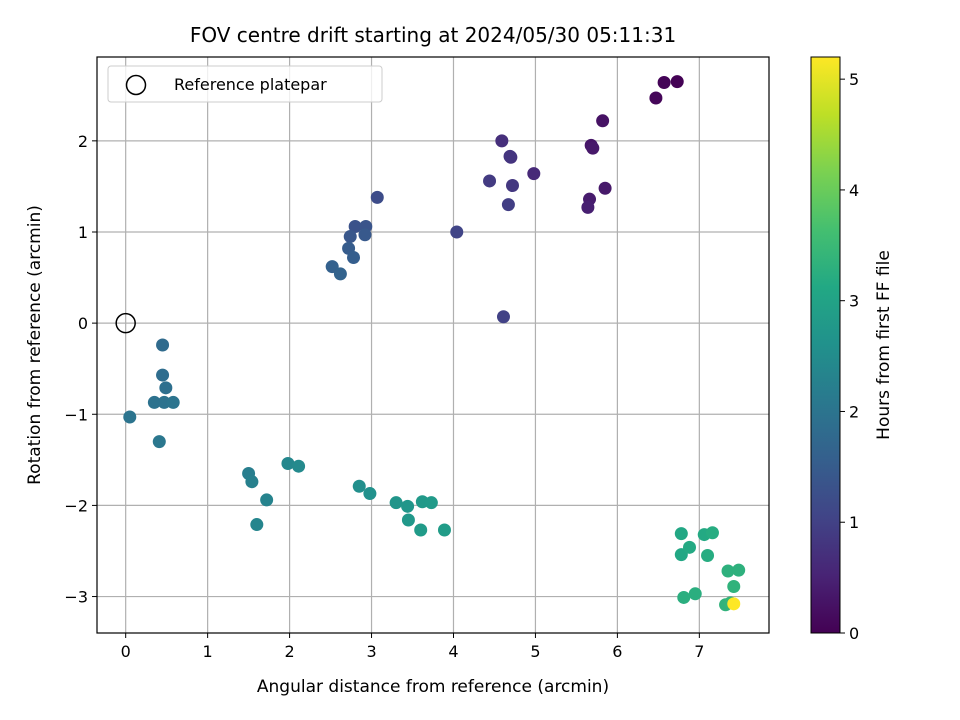 This screenshot has width=960, height=720. What do you see at coordinates (76, 505) in the screenshot?
I see `y-tick-label: −2` at bounding box center [76, 505].